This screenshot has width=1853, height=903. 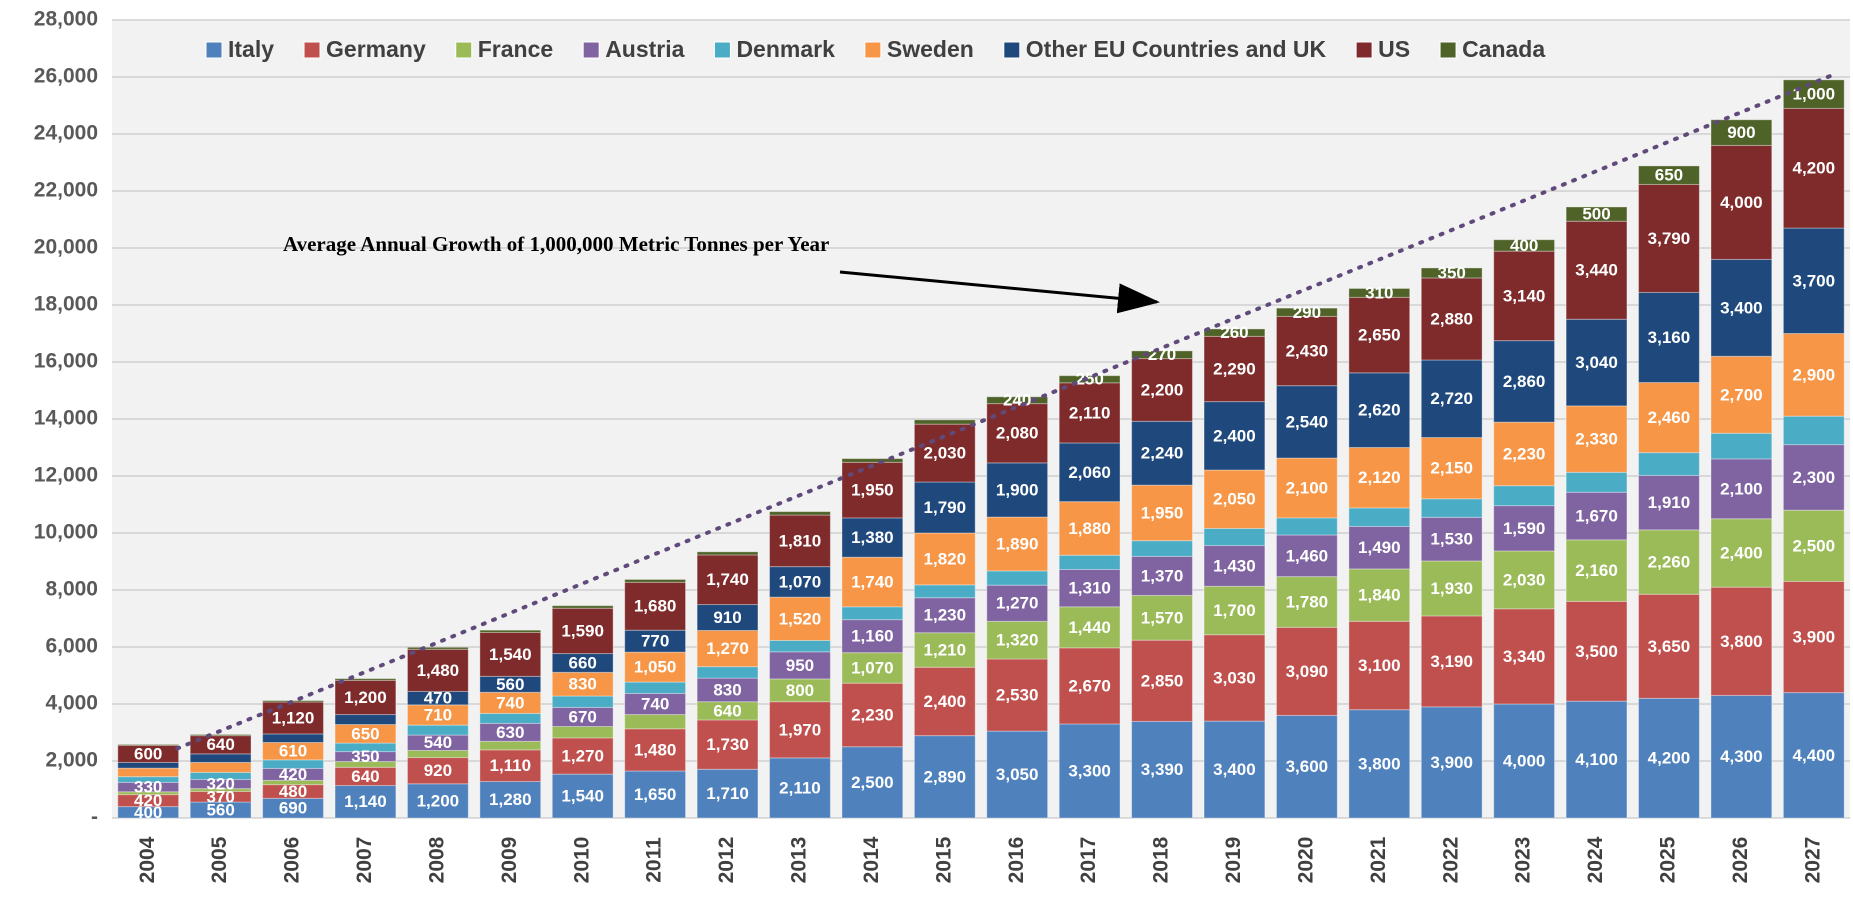 What do you see at coordinates (293, 717) in the screenshot?
I see `data-label: 1,120` at bounding box center [293, 717].